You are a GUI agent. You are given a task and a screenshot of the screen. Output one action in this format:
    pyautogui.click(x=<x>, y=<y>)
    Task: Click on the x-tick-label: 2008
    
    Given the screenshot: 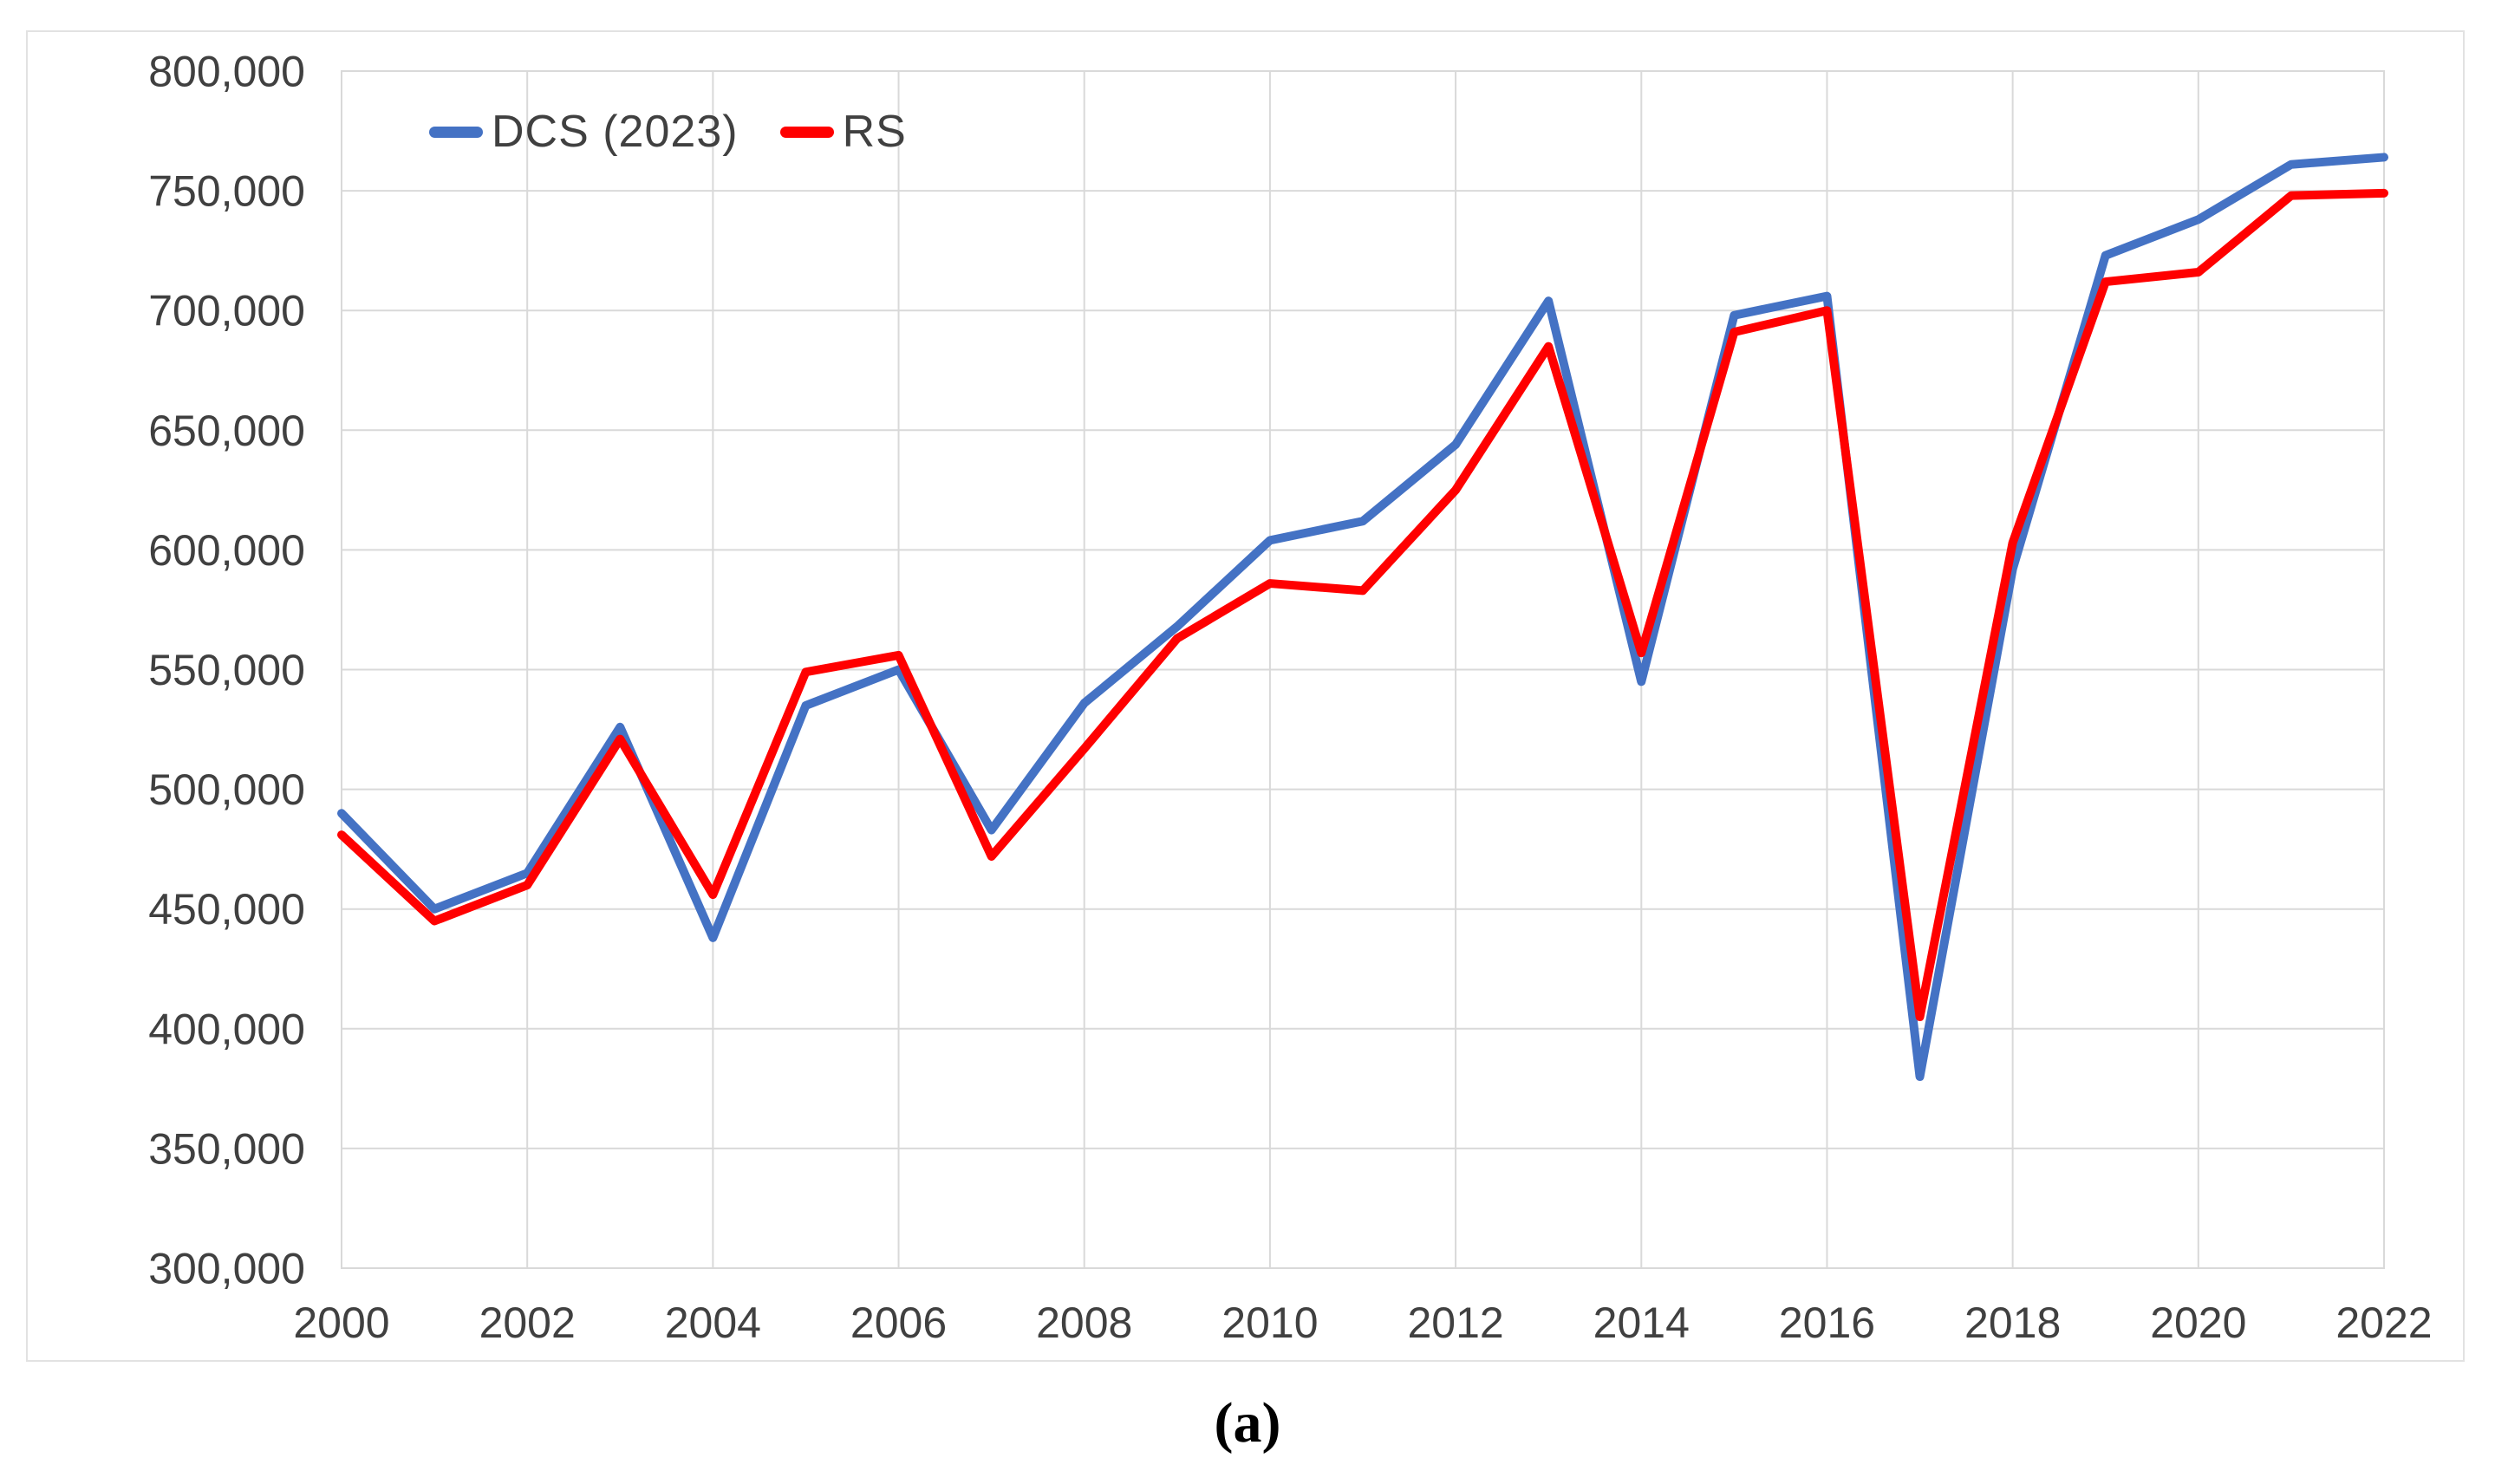 What is the action you would take?
    pyautogui.click(x=1084, y=1322)
    